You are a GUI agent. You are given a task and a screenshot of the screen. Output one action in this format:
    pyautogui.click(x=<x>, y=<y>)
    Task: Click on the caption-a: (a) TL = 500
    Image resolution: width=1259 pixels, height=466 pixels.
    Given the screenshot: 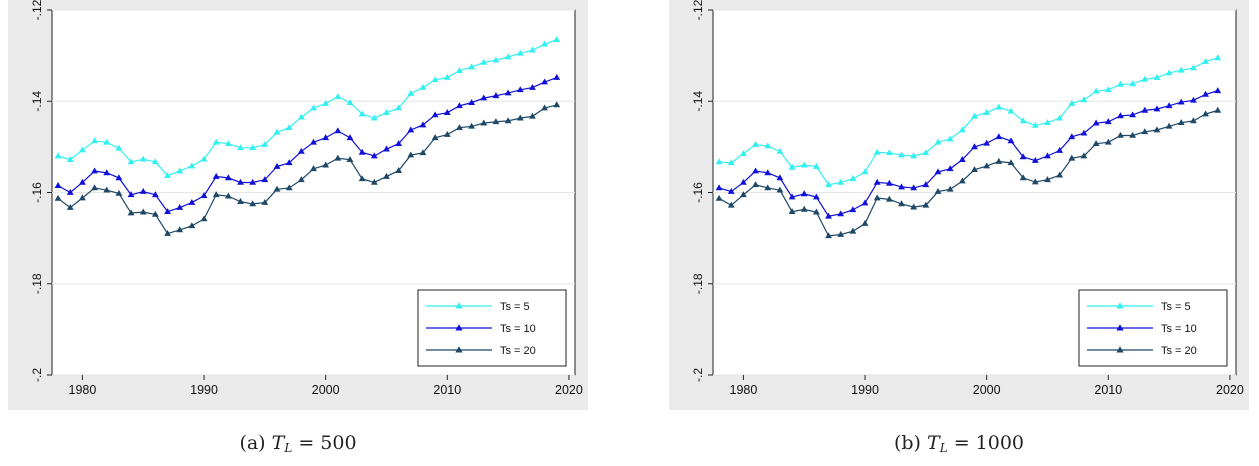 What is the action you would take?
    pyautogui.click(x=298, y=443)
    